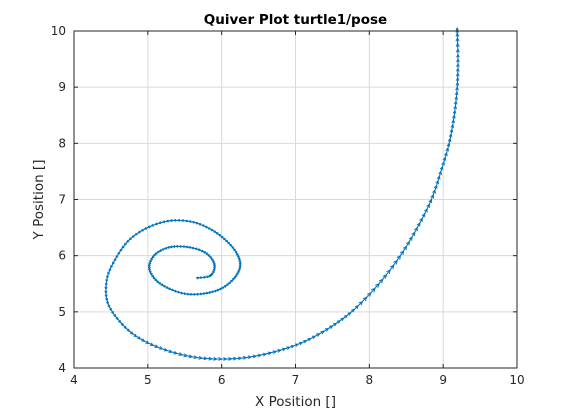 The width and height of the screenshot is (570, 413). What do you see at coordinates (39, 200) in the screenshot?
I see `y-axis-label: Y Position []` at bounding box center [39, 200].